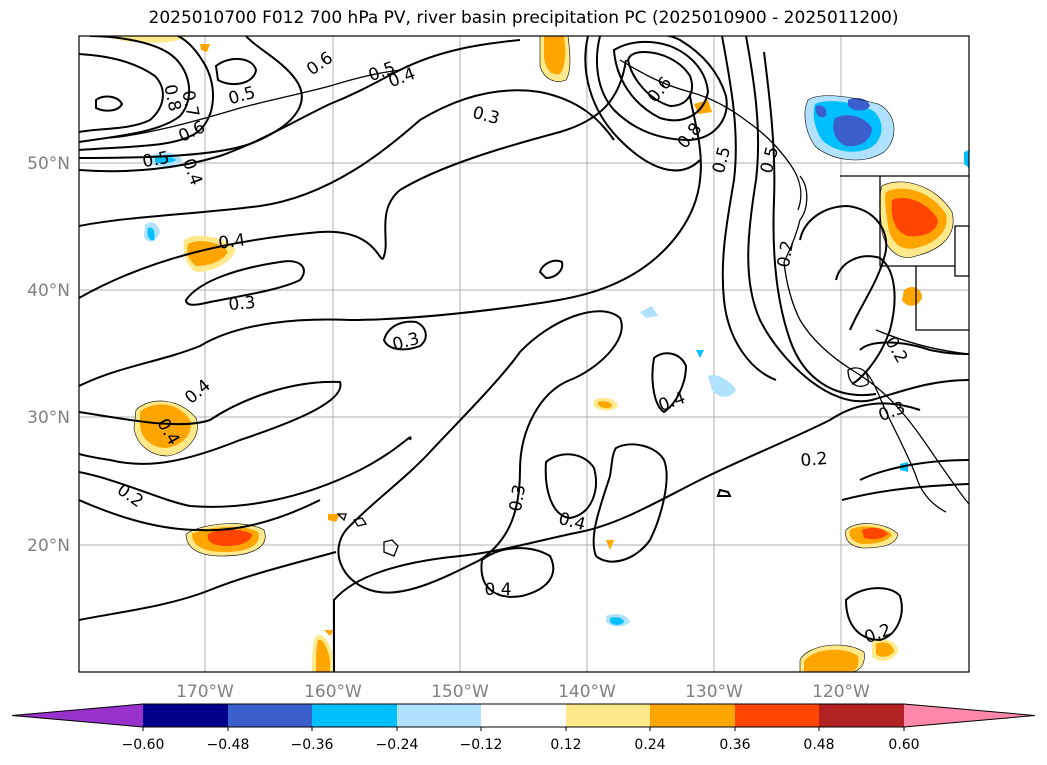 This screenshot has height=765, width=1047. What do you see at coordinates (587, 692) in the screenshot?
I see `longitude-label: 140°W` at bounding box center [587, 692].